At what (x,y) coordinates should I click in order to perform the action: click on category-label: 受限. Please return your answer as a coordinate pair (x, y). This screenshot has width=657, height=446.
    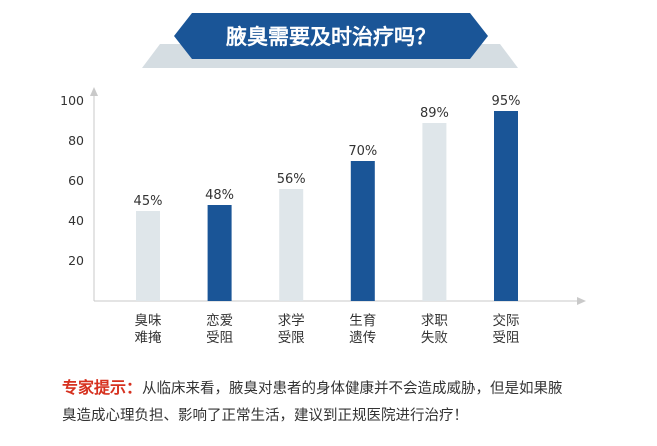
    Looking at the image, I should click on (291, 338).